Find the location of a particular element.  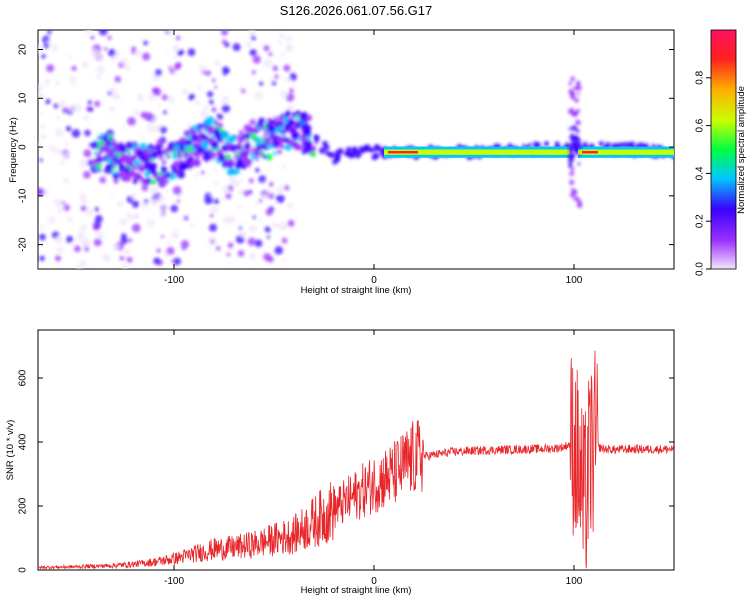

colorbar-tick-label: 0.2 is located at coordinates (700, 221).